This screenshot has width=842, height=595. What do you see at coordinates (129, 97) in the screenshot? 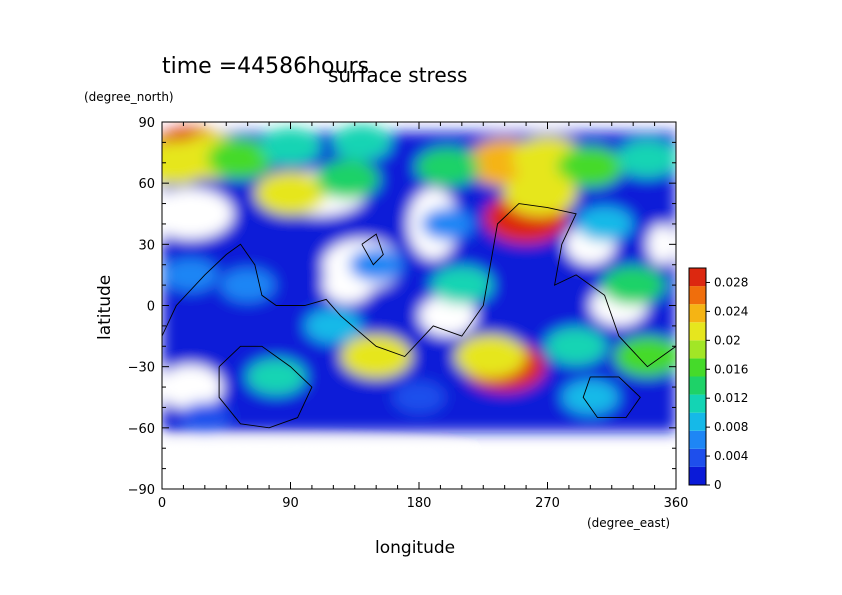
I see `y-units-label: (degree_north)` at bounding box center [129, 97].